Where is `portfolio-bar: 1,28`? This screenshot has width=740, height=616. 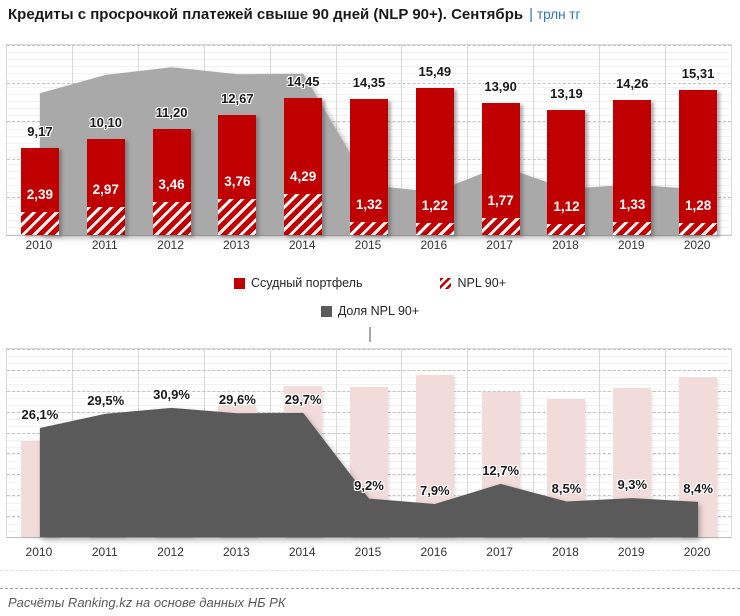 portfolio-bar: 1,28 is located at coordinates (698, 162).